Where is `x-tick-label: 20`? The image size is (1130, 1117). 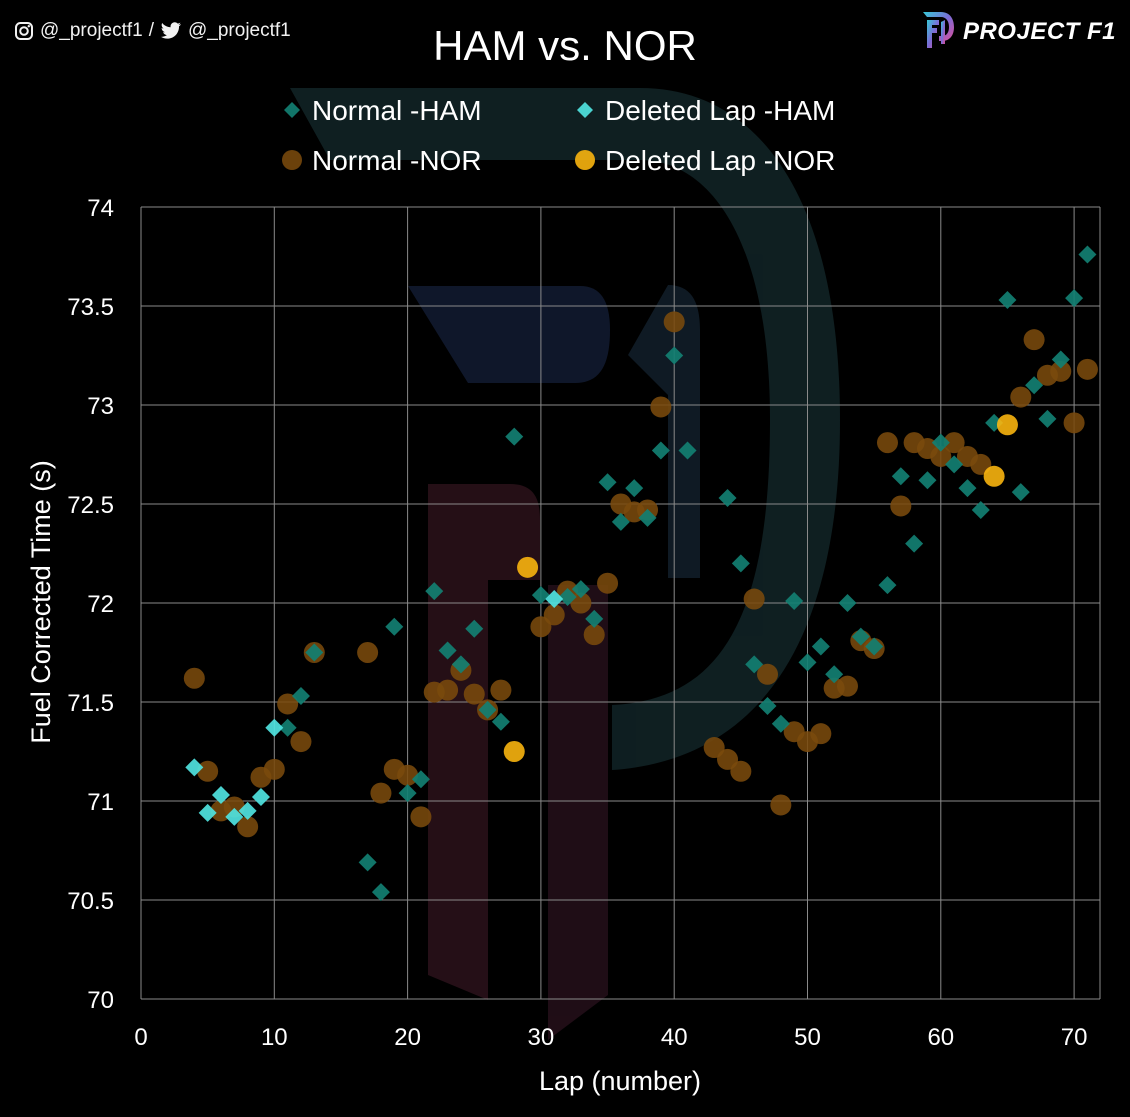
x-tick-label: 20 is located at coordinates (407, 1037).